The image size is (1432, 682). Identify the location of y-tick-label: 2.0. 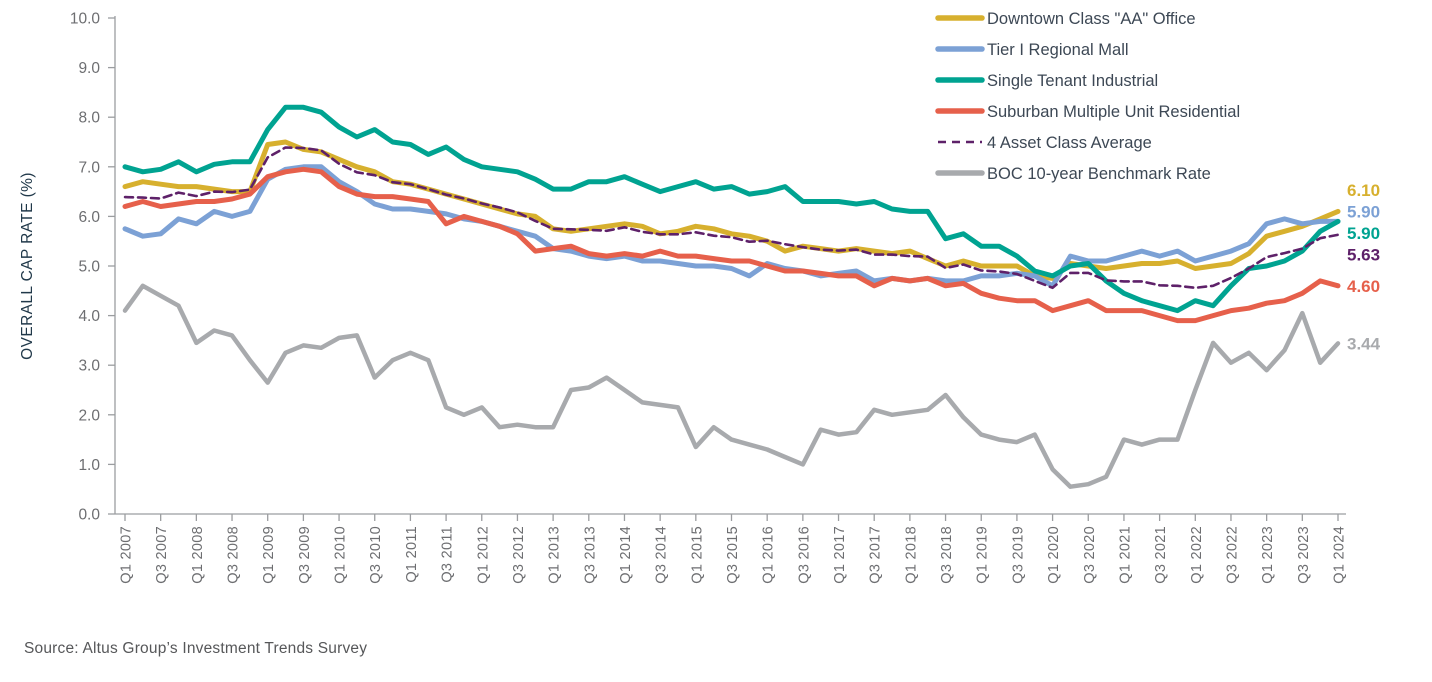
(89, 415).